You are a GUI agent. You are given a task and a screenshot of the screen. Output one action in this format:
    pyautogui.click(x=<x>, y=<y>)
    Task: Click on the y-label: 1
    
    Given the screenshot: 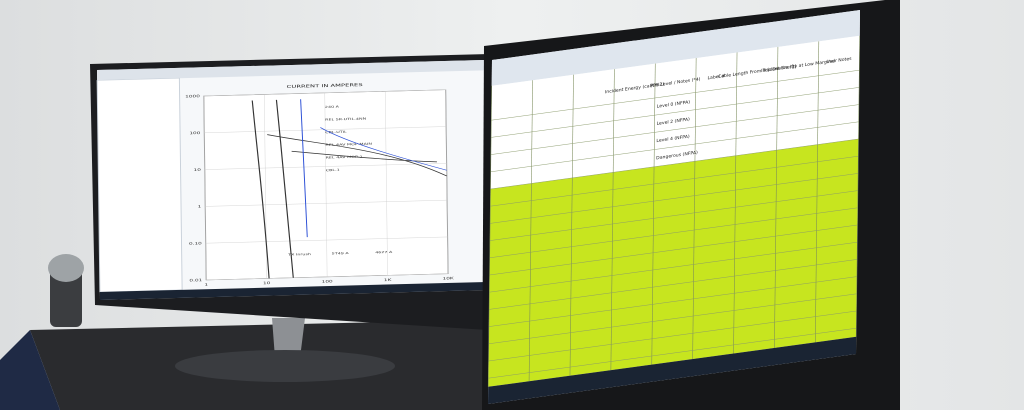 What is the action you would take?
    pyautogui.click(x=200, y=207)
    